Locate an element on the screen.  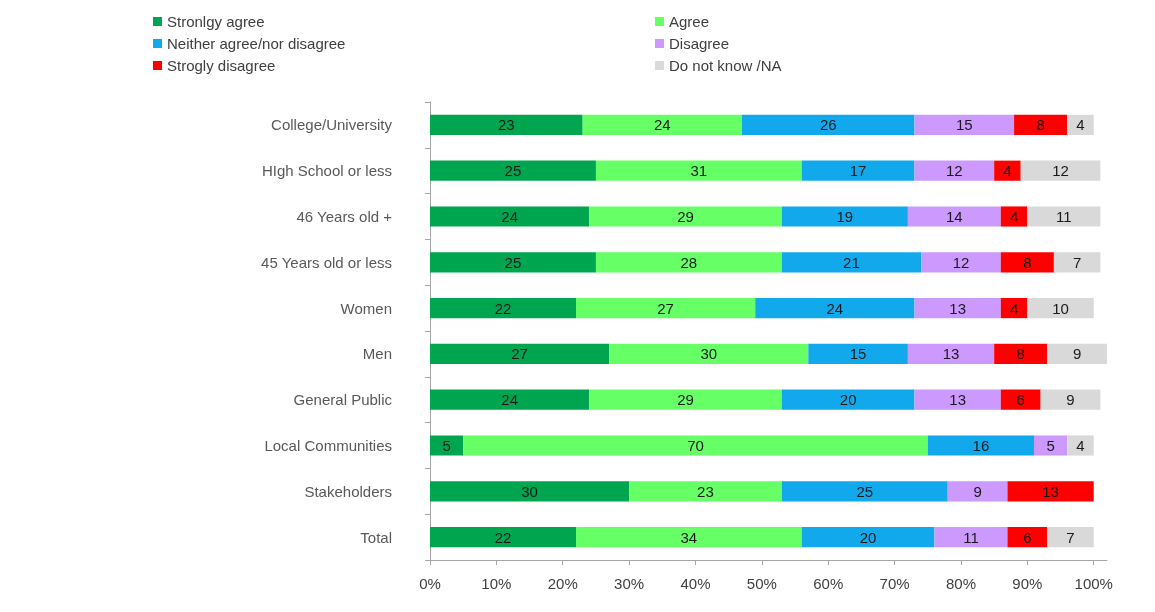
data-label: 28 is located at coordinates (689, 262).